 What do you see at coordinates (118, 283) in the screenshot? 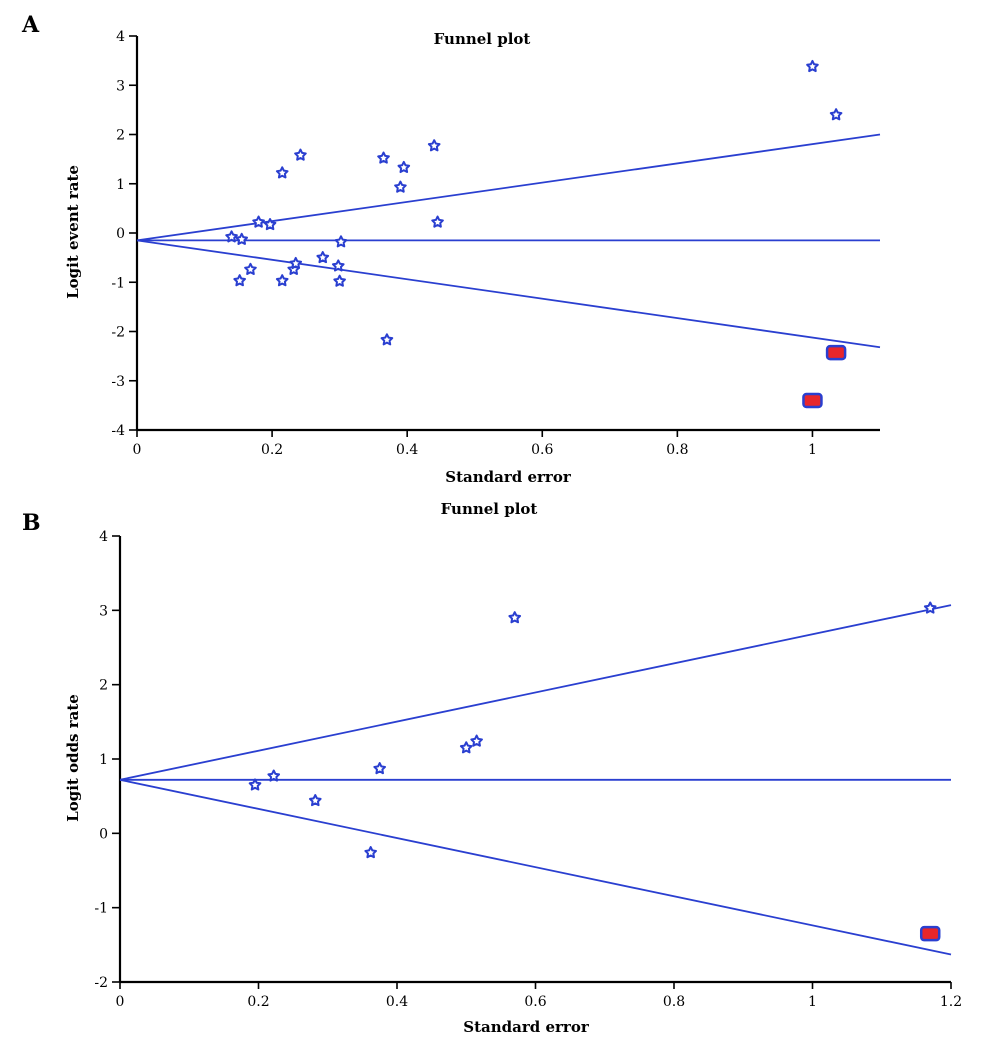
I see `y-tick-label-a: -1` at bounding box center [118, 283].